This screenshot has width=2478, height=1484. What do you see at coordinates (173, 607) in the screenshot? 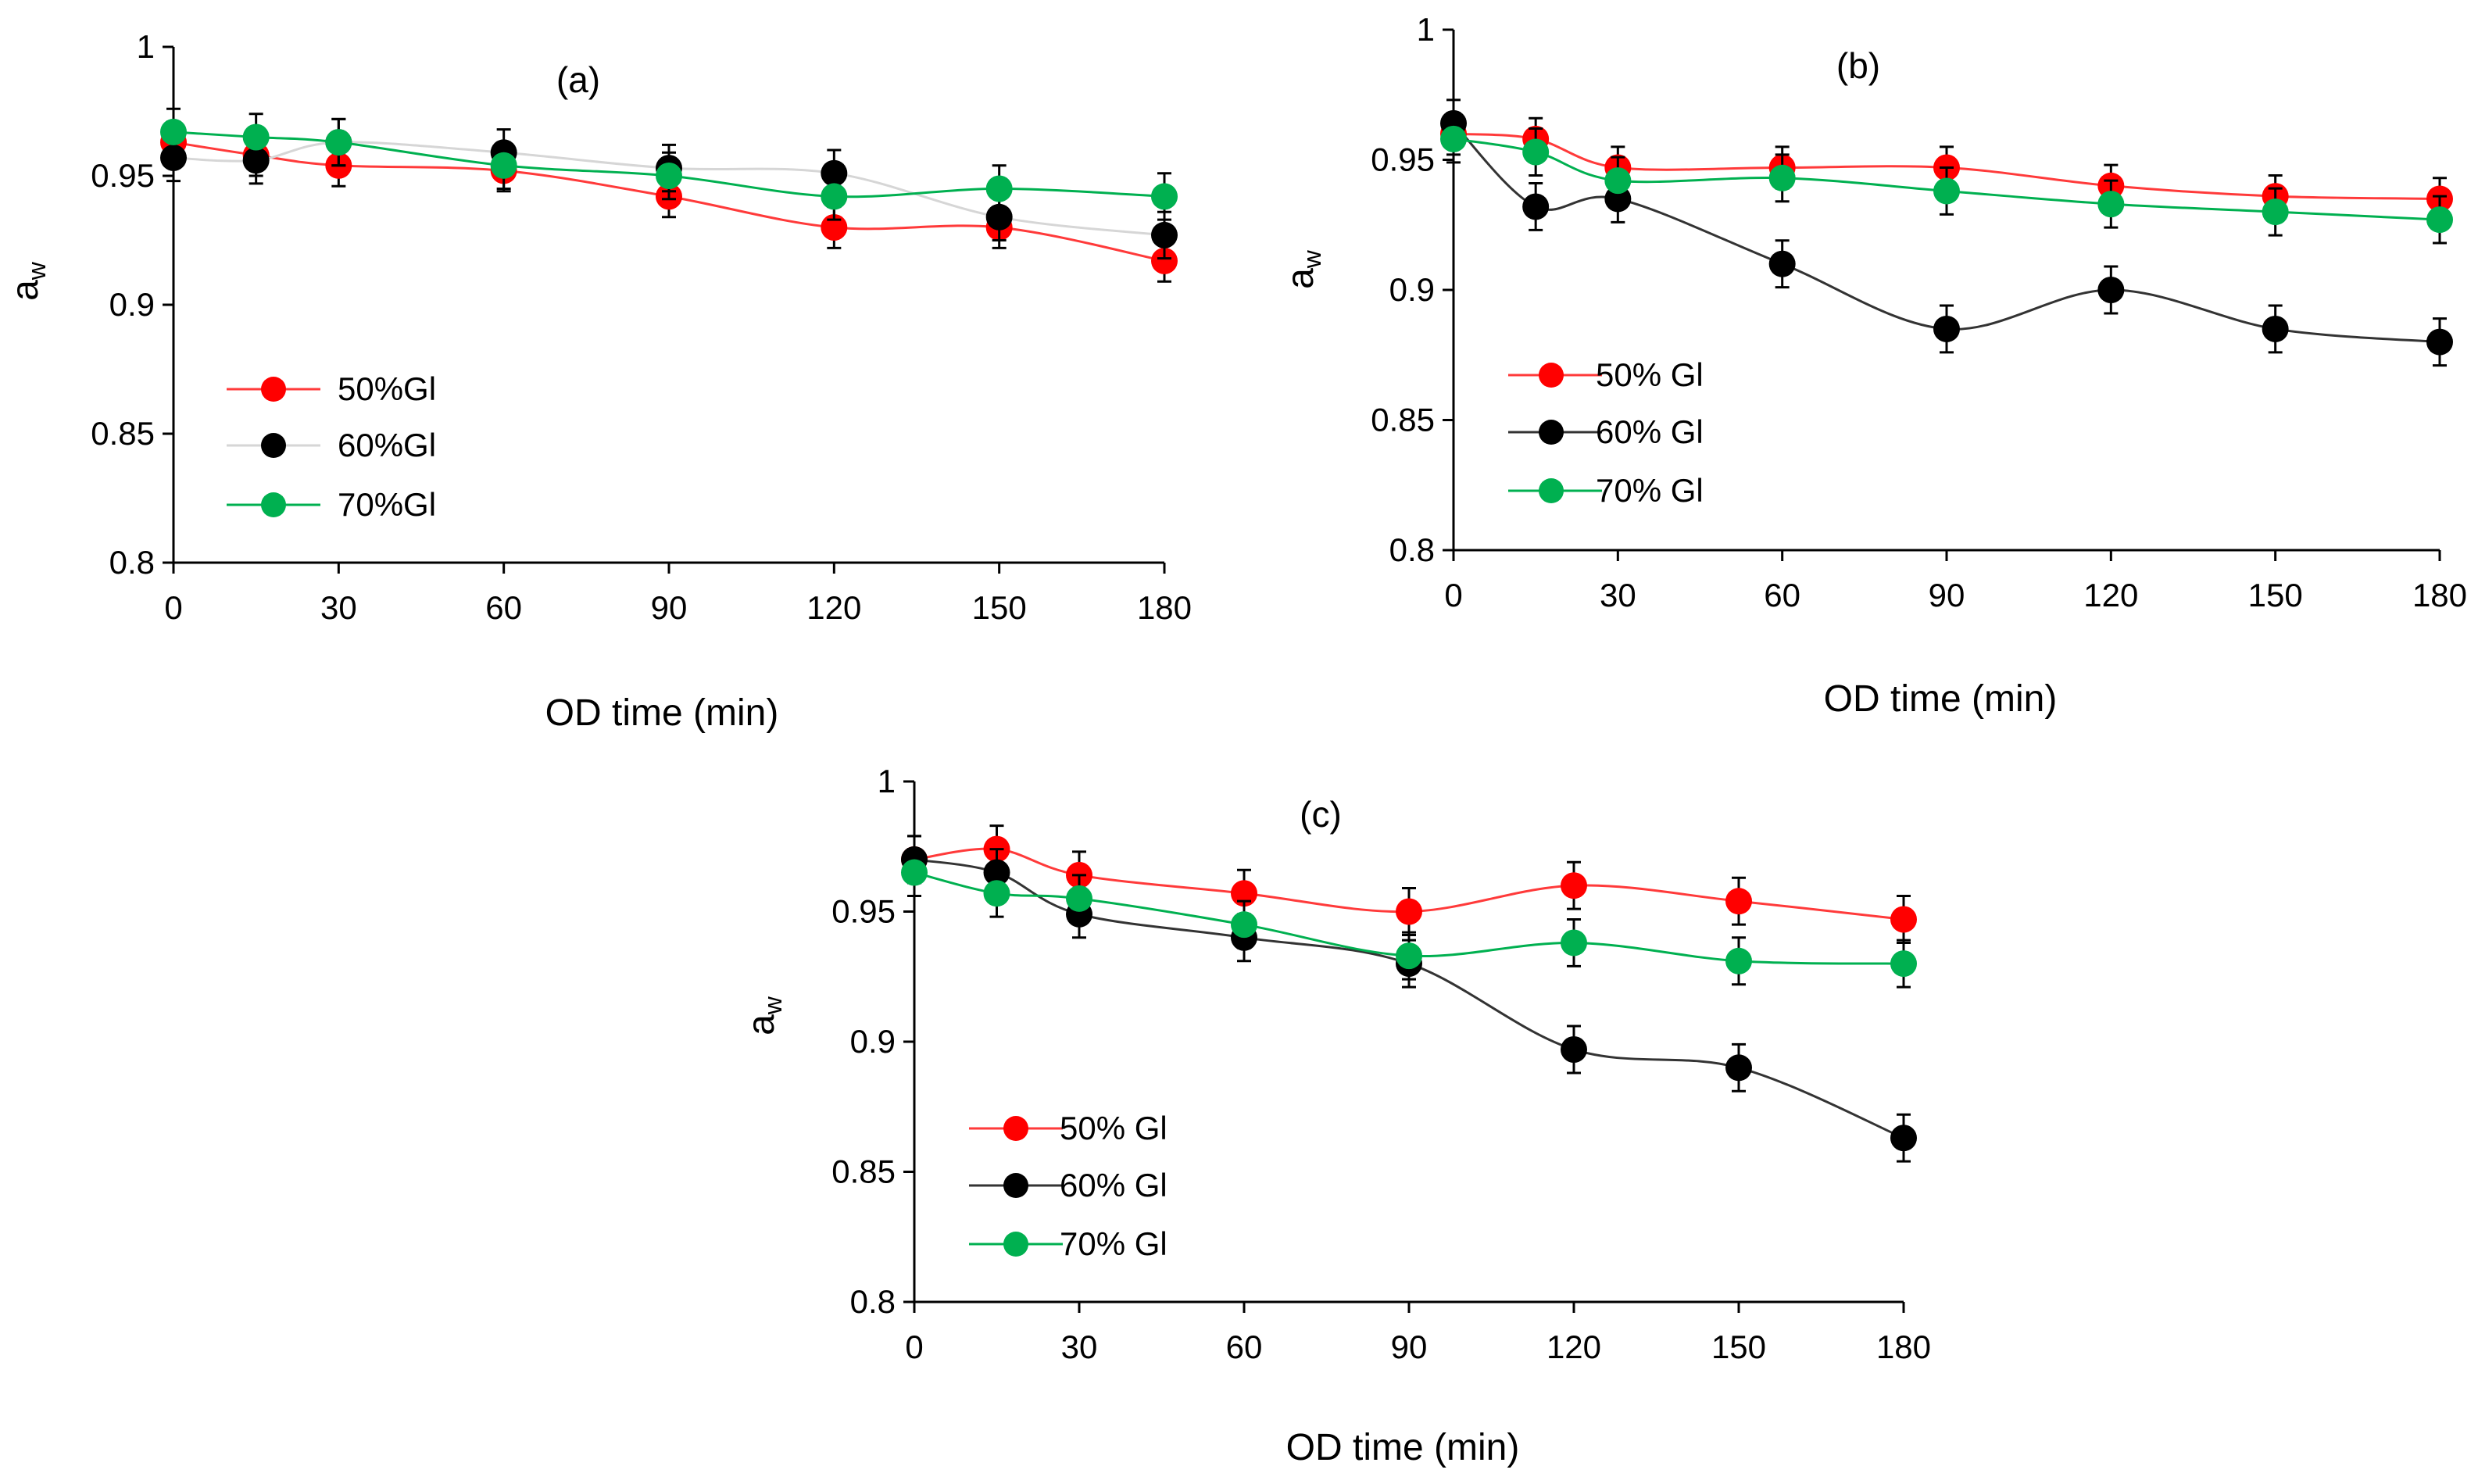
I see `panel-a-x-tick-label: 0` at bounding box center [173, 607].